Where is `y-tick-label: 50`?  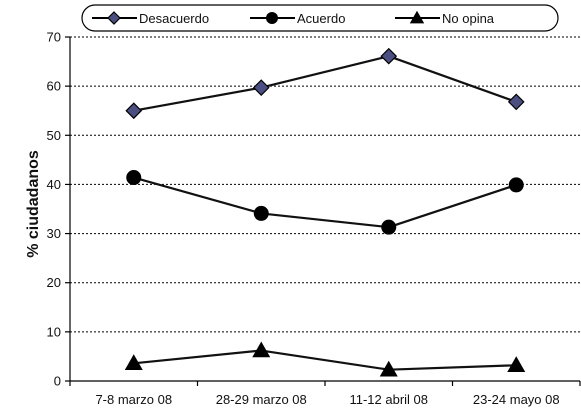
y-tick-label: 50 is located at coordinates (54, 135).